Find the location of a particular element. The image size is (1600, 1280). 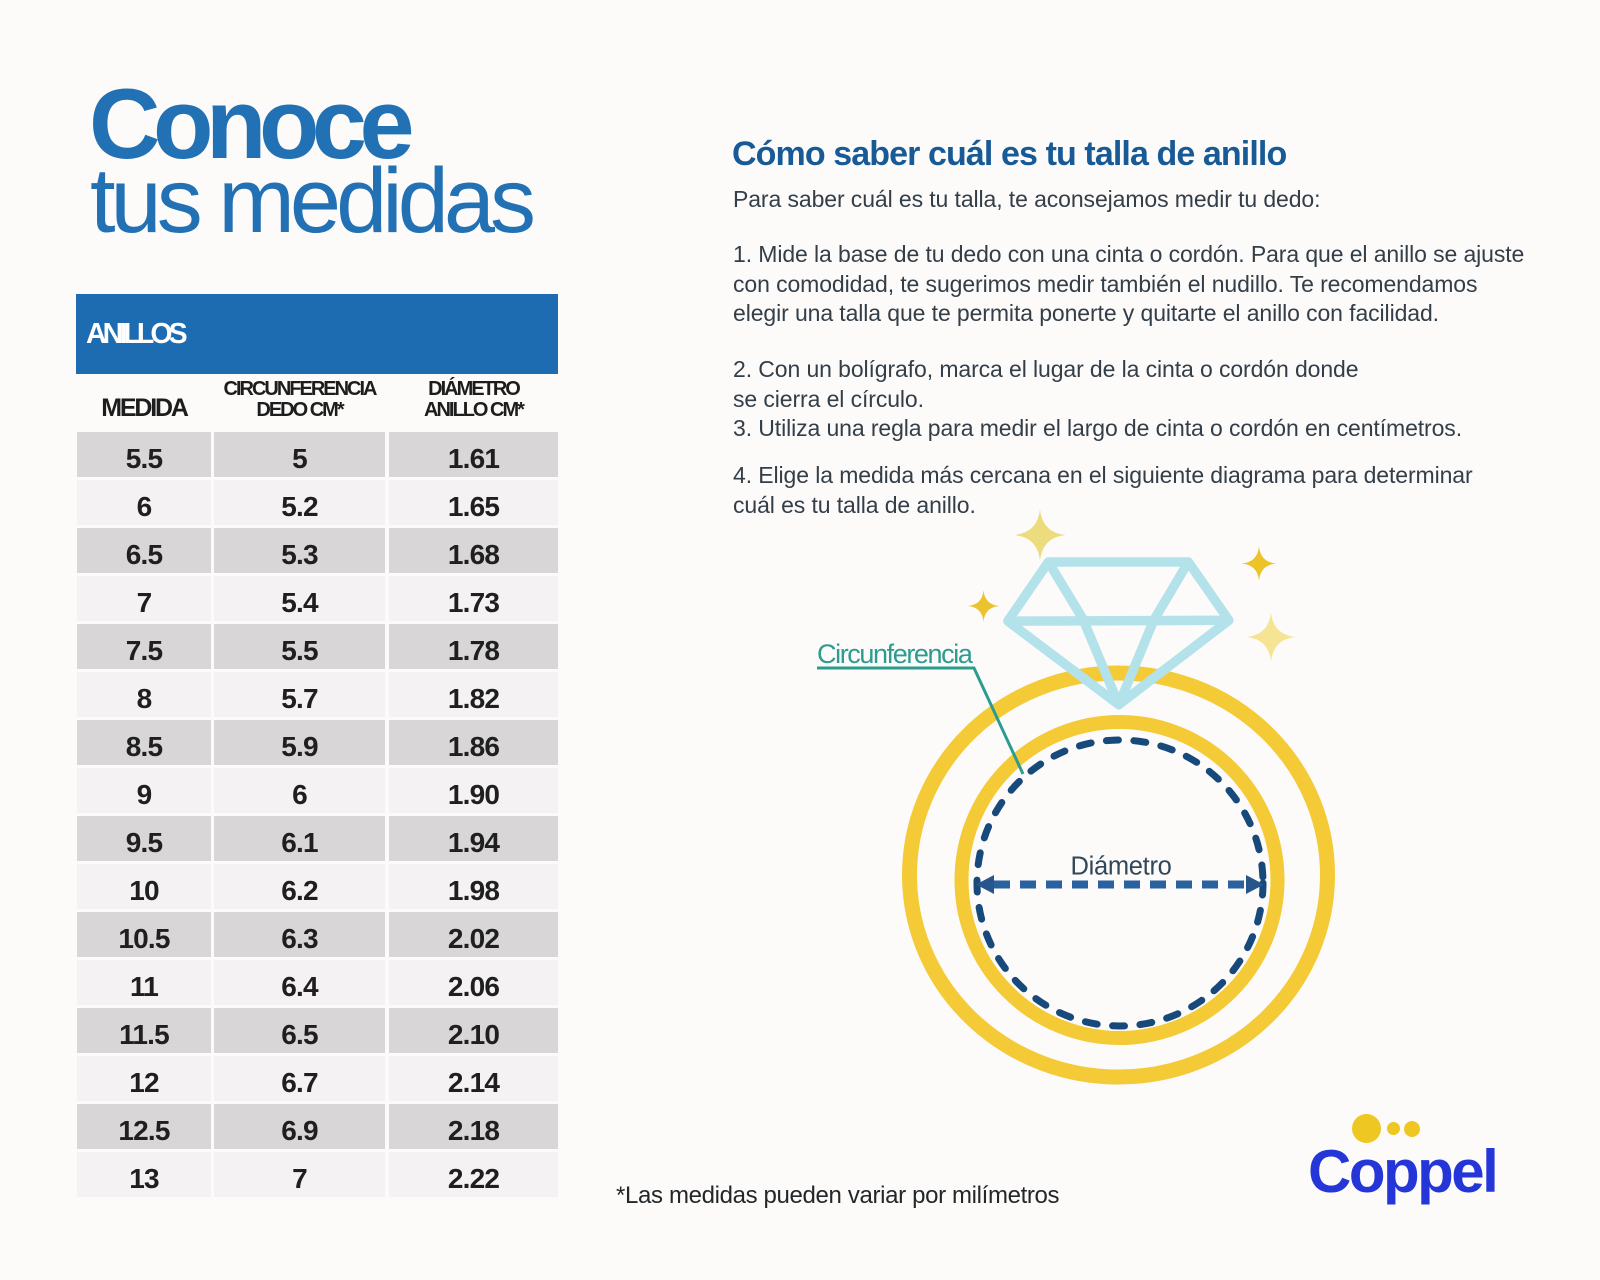

svg-text: Circunferencia is located at coordinates (895, 654).